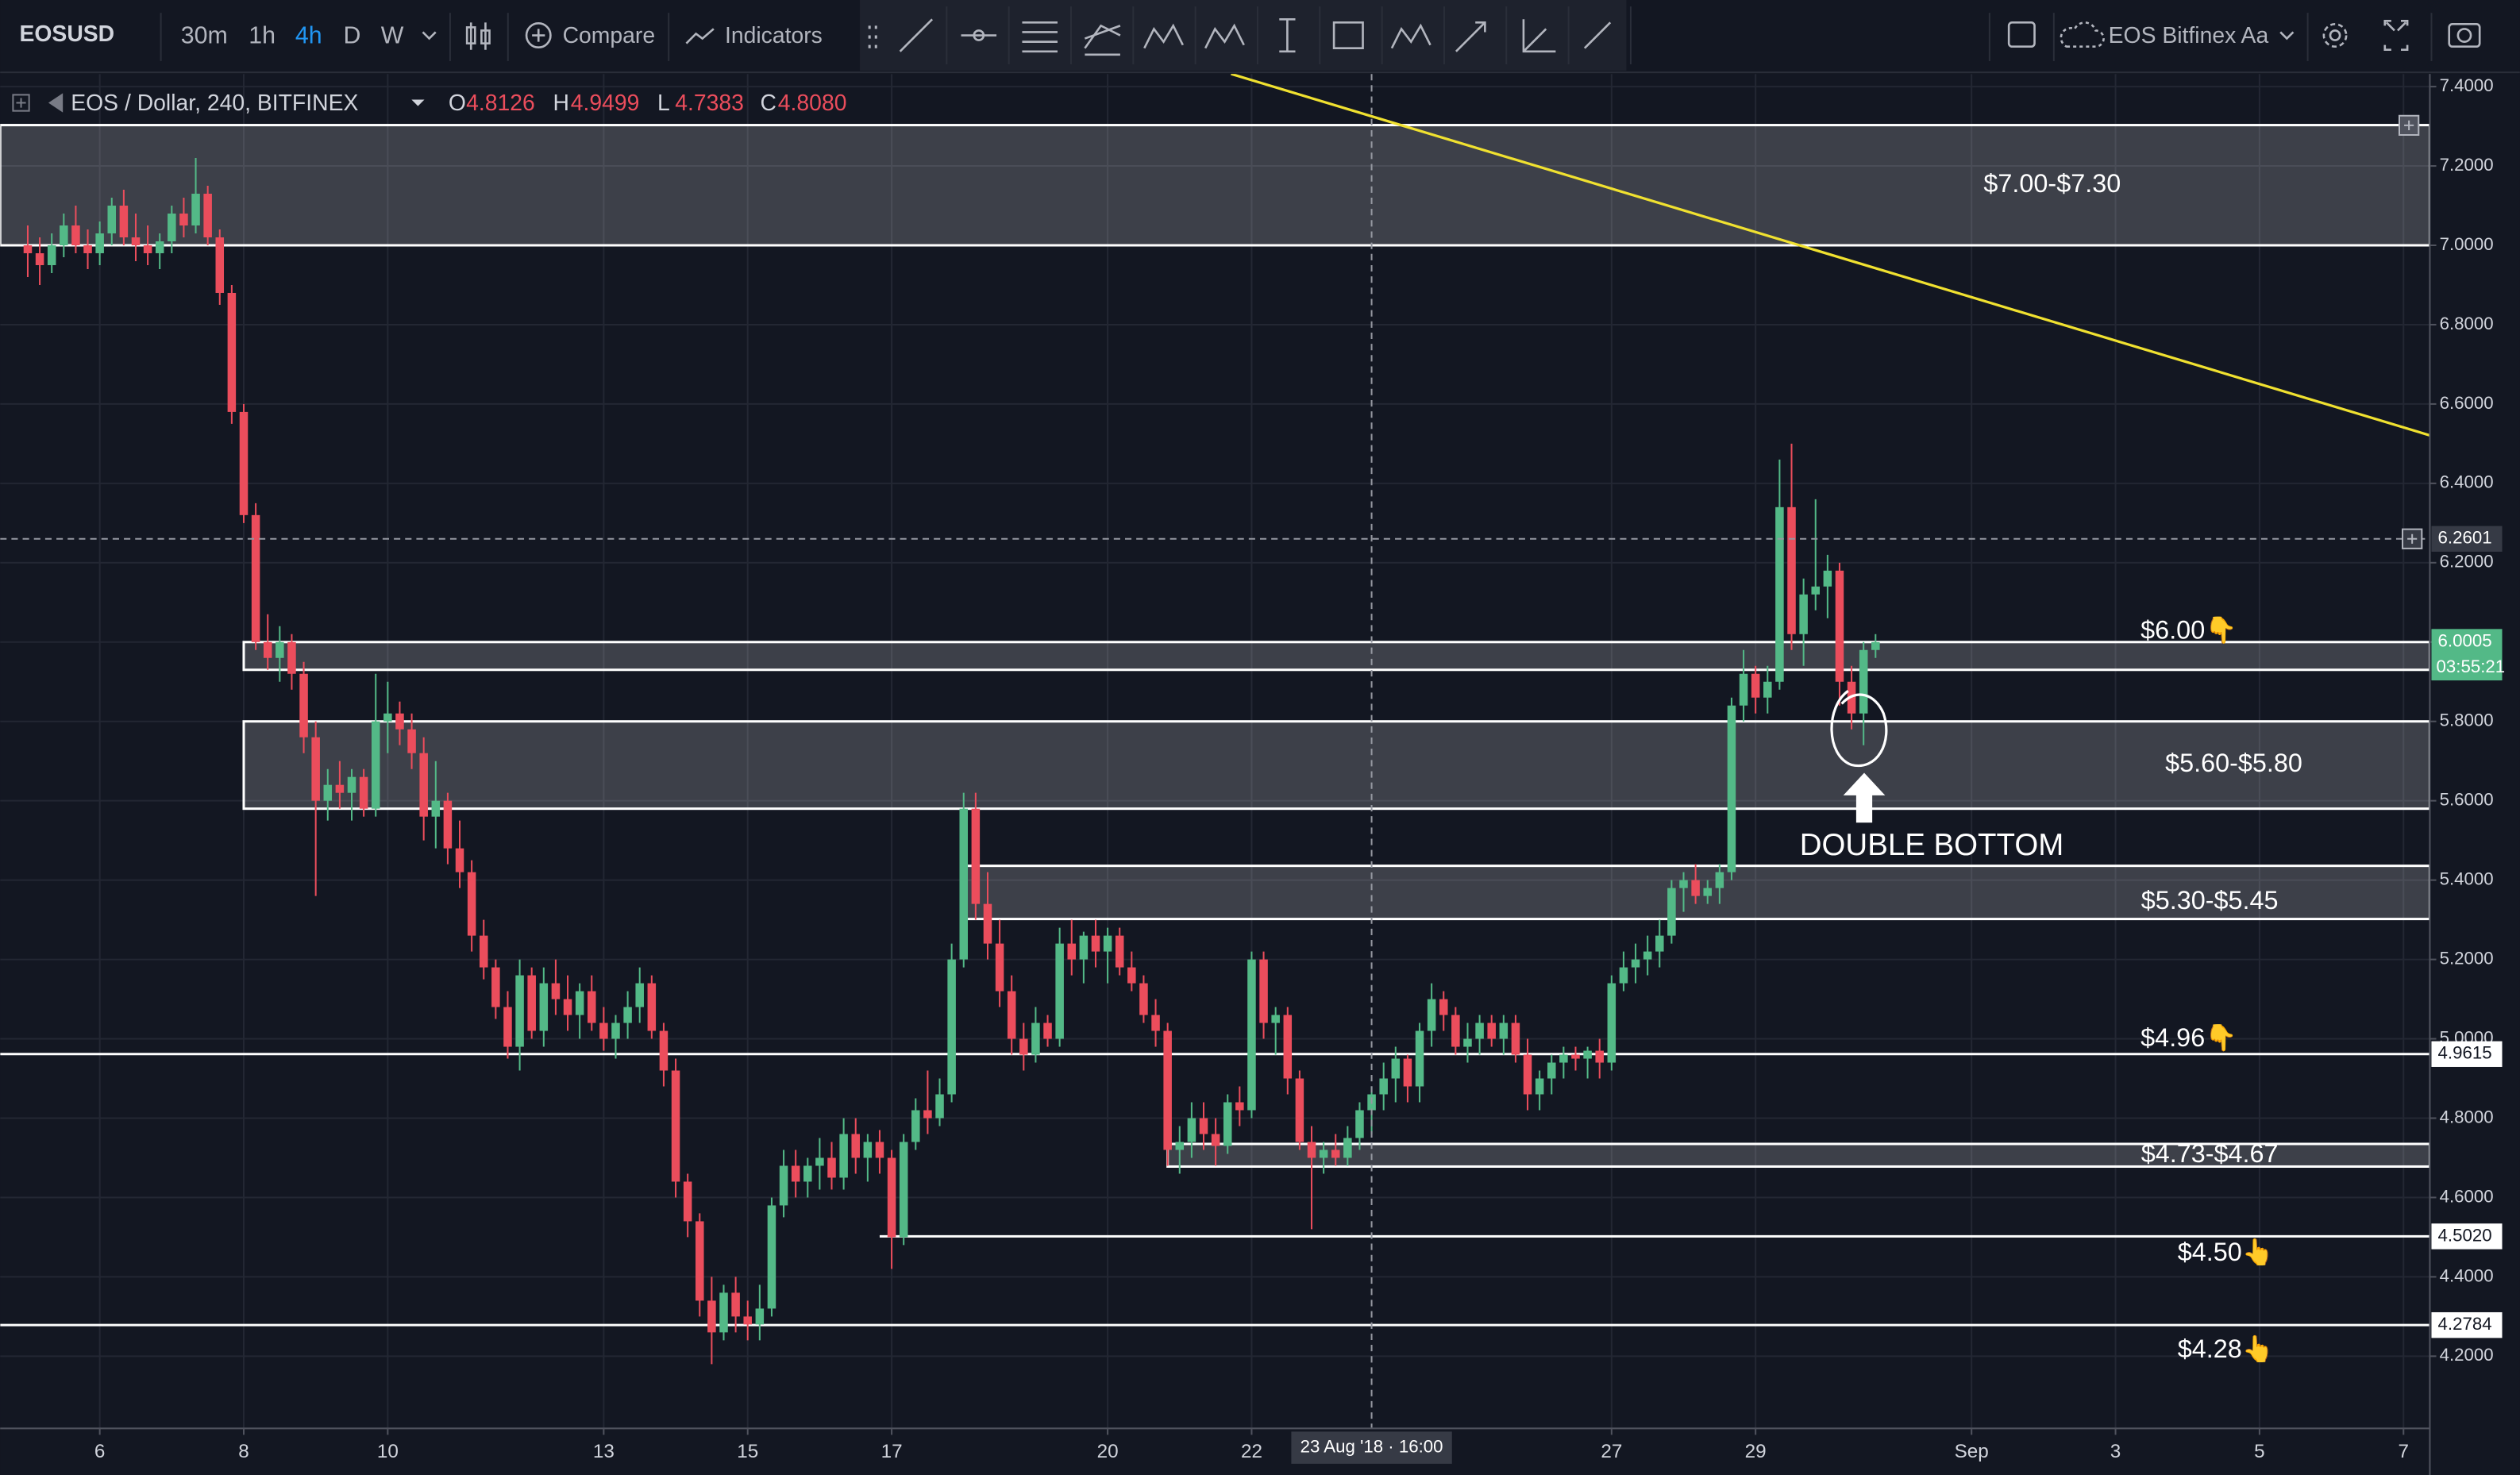 Image resolution: width=2520 pixels, height=1475 pixels. Describe the element at coordinates (2467, 482) in the screenshot. I see `y-tick-label: 6.4000` at that location.